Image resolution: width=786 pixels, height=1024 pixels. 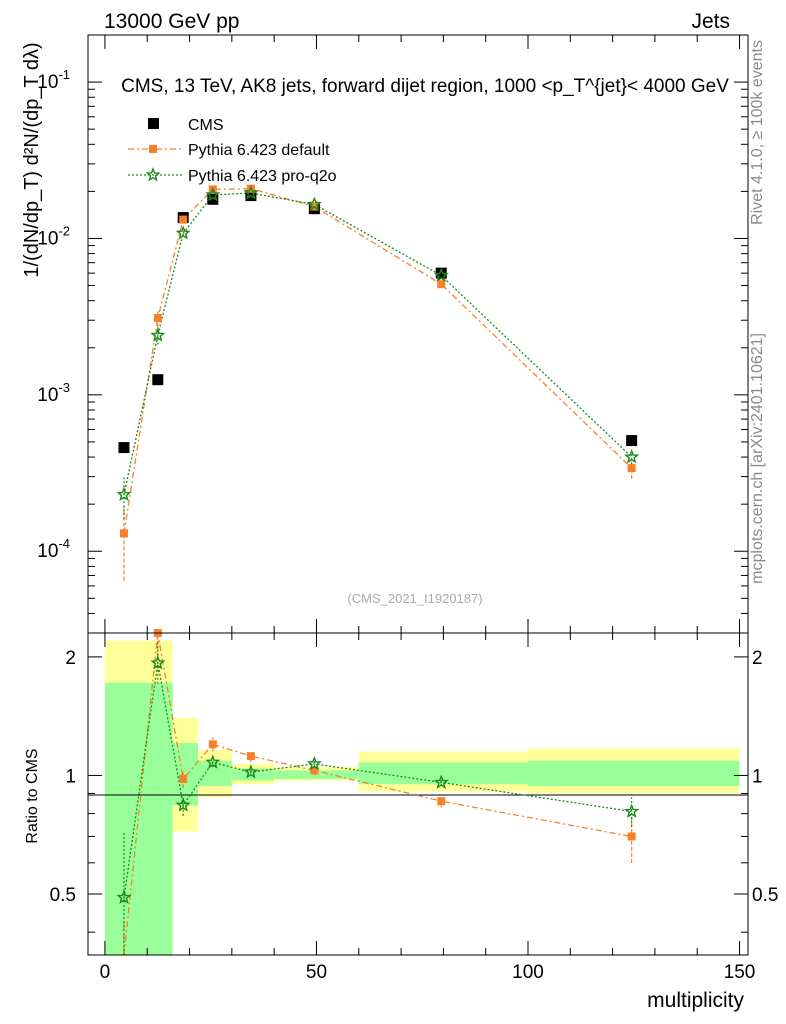 I want to click on legend-label-default: Pythia 6.423 default, so click(x=259, y=150).